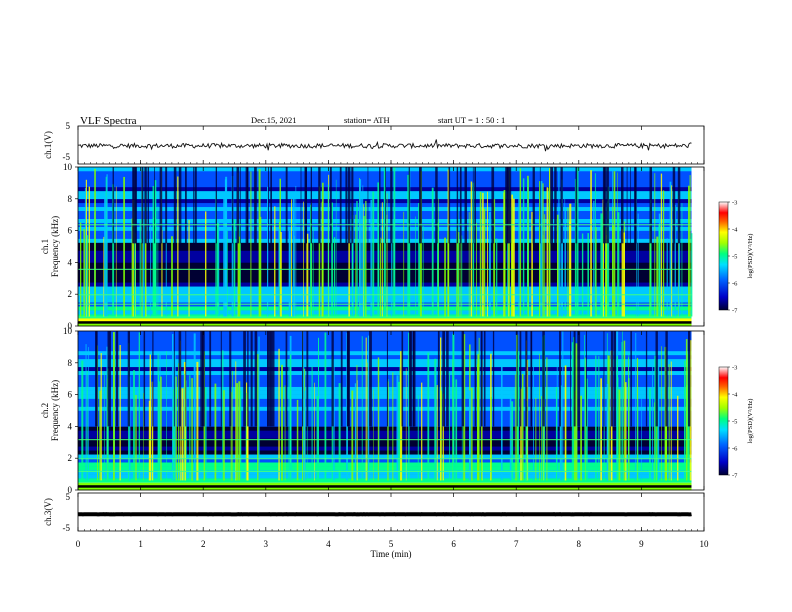 This screenshot has width=792, height=612. Describe the element at coordinates (328, 544) in the screenshot. I see `xtick-label: 4` at that location.